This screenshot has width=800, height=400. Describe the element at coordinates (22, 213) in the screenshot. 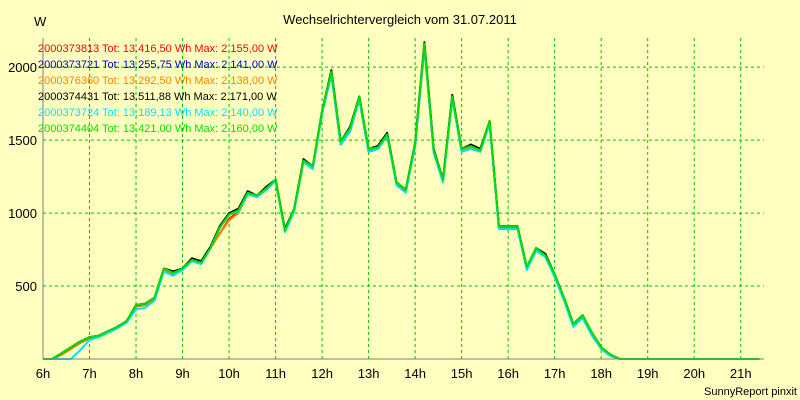

I see `y-tick-label: 1000` at that location.